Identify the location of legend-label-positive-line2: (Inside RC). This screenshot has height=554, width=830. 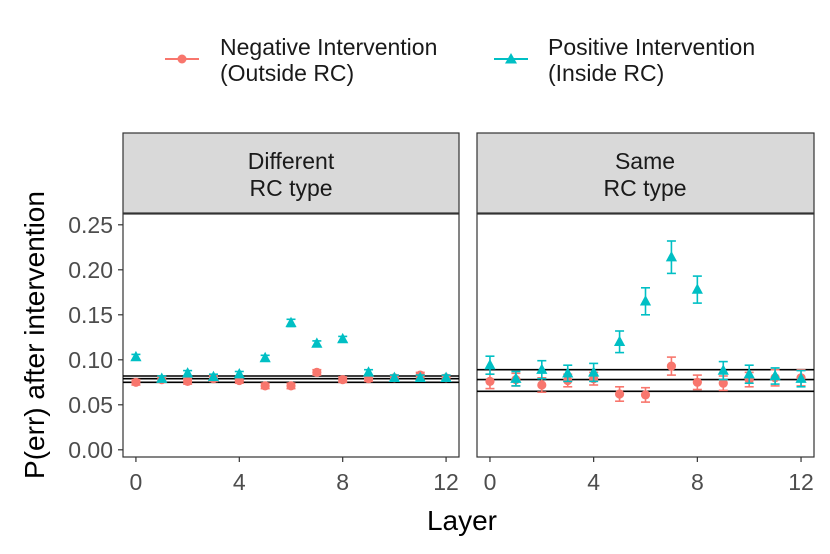
(606, 73).